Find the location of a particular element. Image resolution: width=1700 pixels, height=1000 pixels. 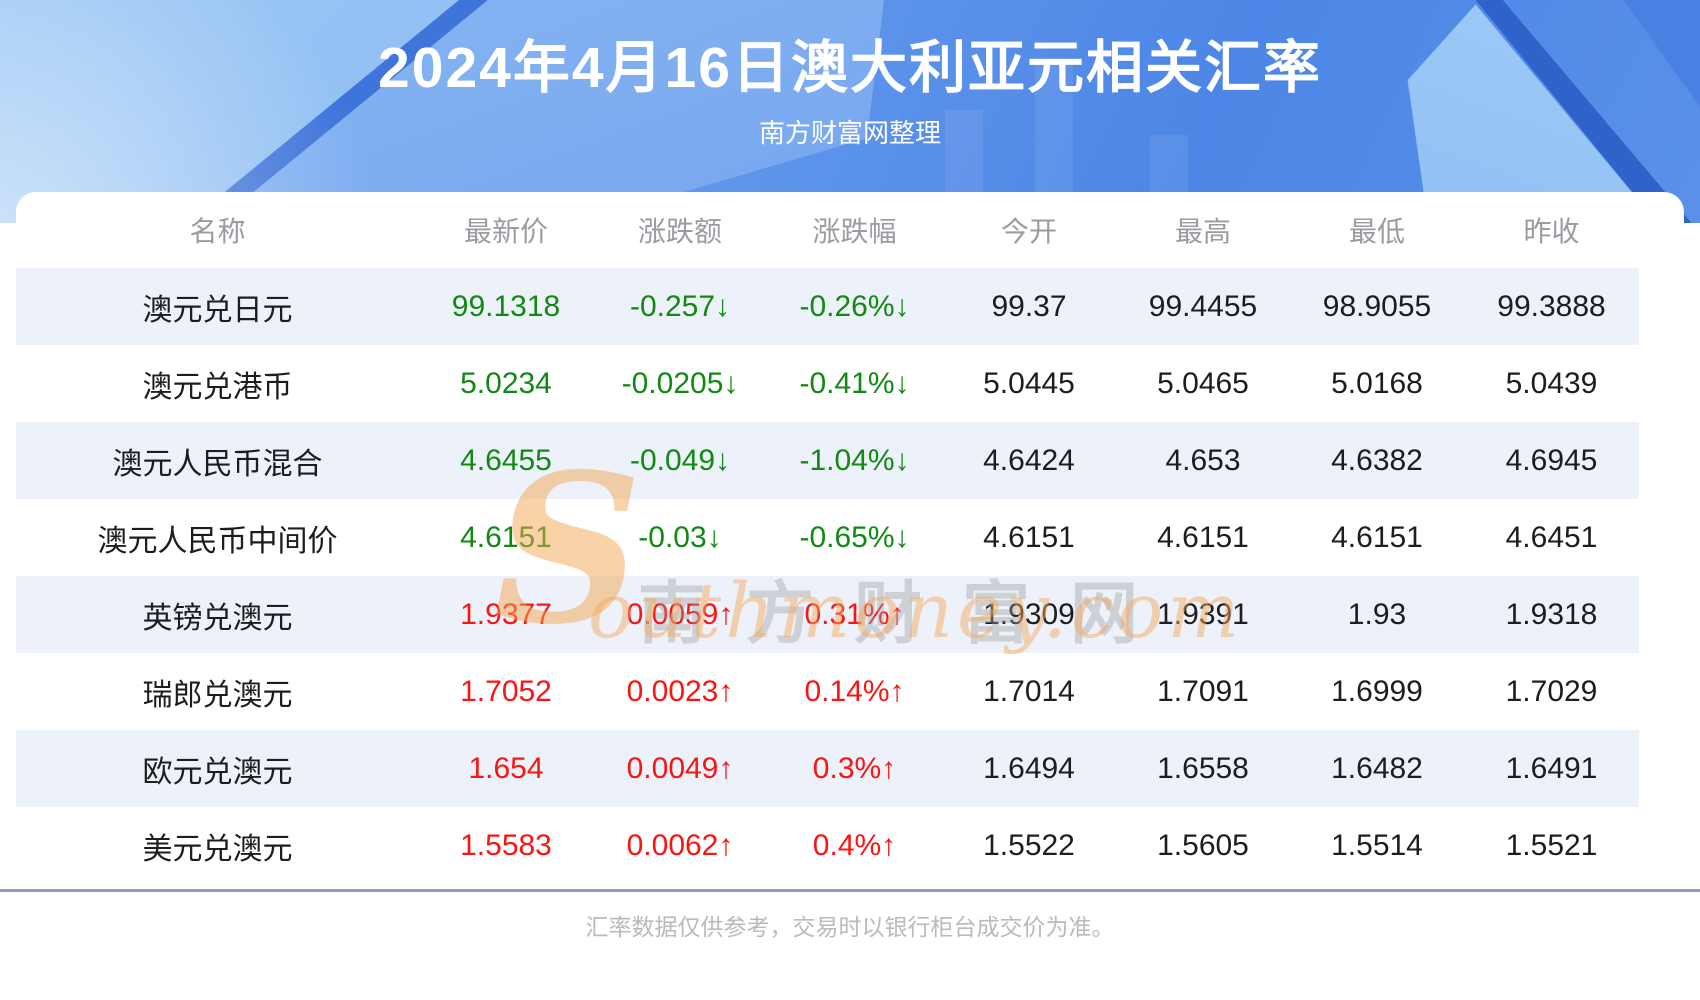

cell-prev-close: 1.6491 is located at coordinates (1551, 768).